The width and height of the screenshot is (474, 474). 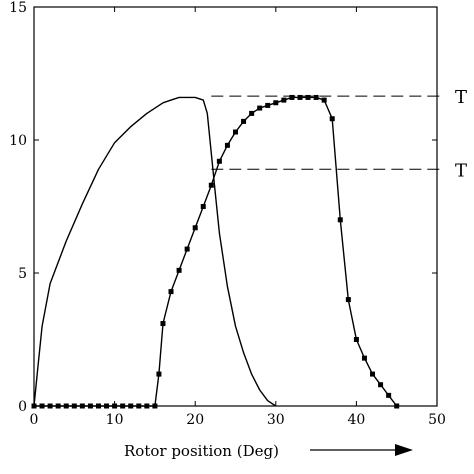 What do you see at coordinates (201, 451) in the screenshot?
I see `x-axis-title: Rotor position (Deg)` at bounding box center [201, 451].